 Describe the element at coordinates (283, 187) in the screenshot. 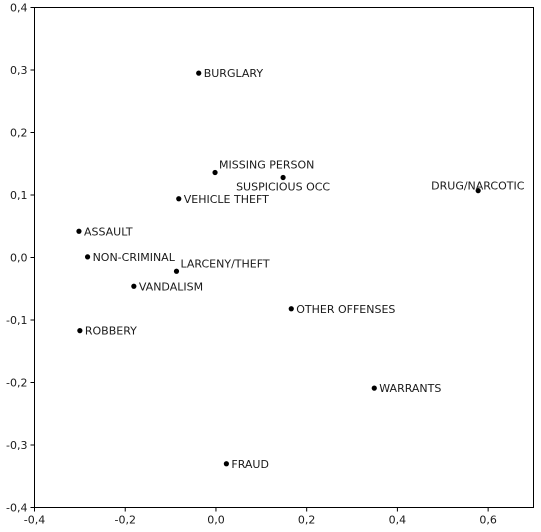

I see `point-label: SUSPICIOUS OCC` at that location.